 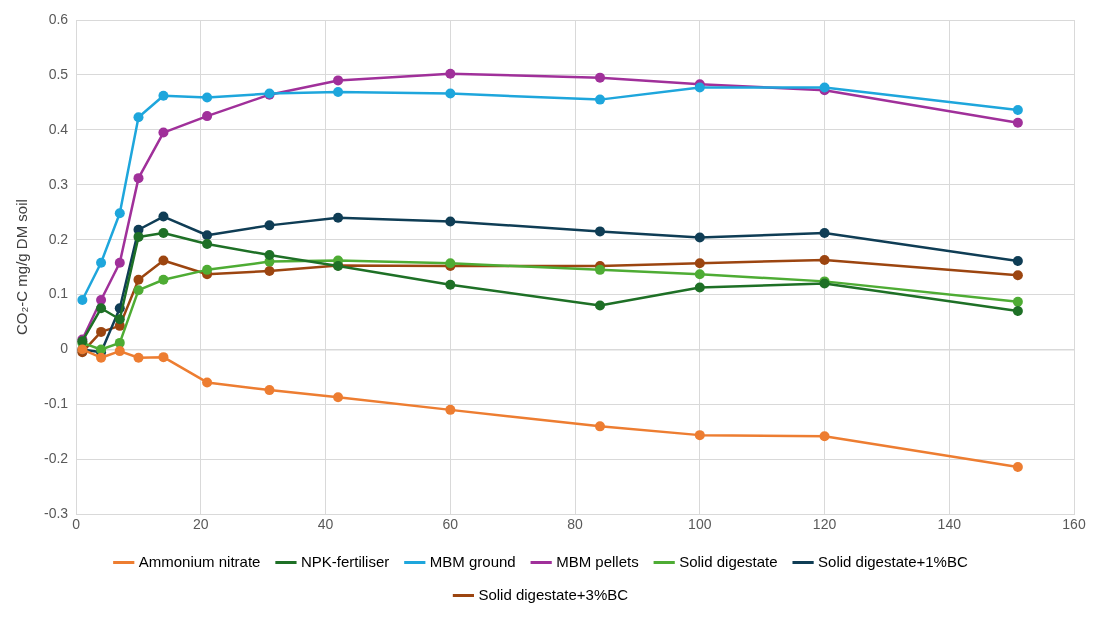 I want to click on x-tick-label: 100, so click(x=700, y=524).